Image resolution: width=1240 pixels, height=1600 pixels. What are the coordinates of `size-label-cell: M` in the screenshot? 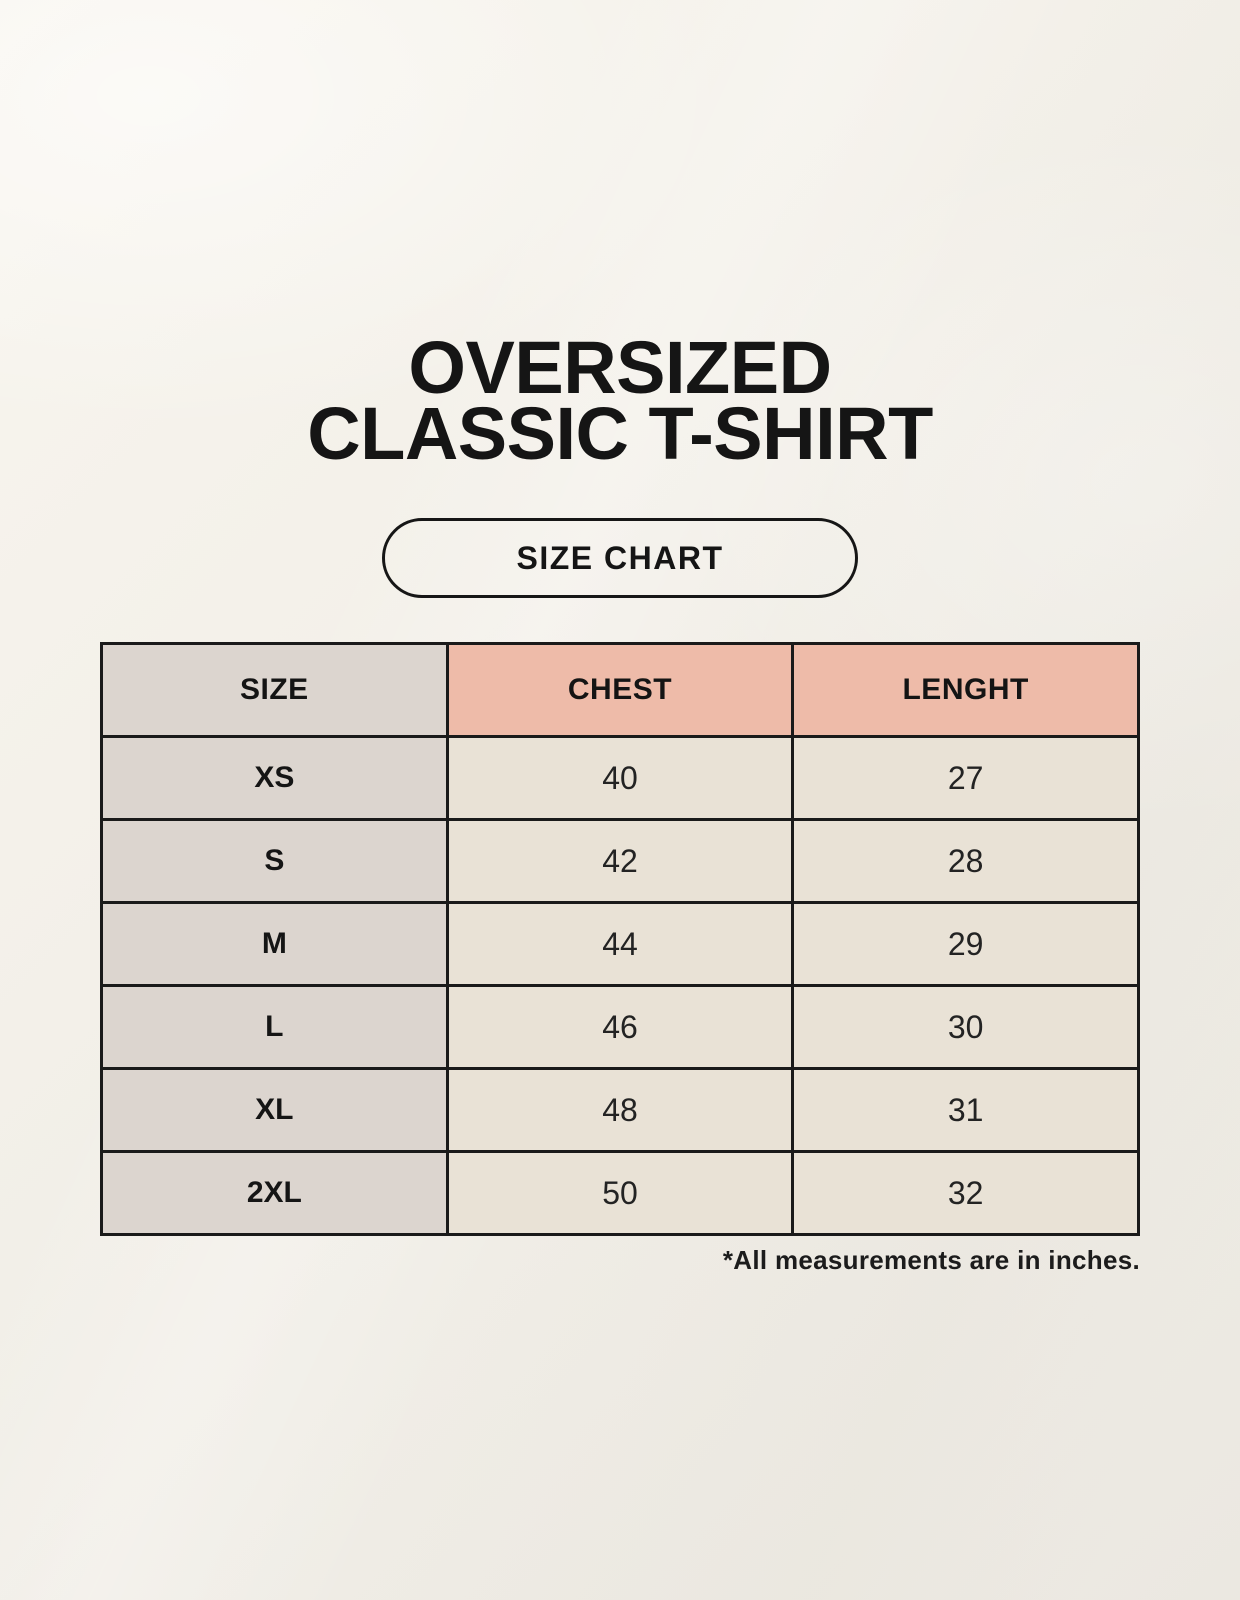 It's located at (274, 944).